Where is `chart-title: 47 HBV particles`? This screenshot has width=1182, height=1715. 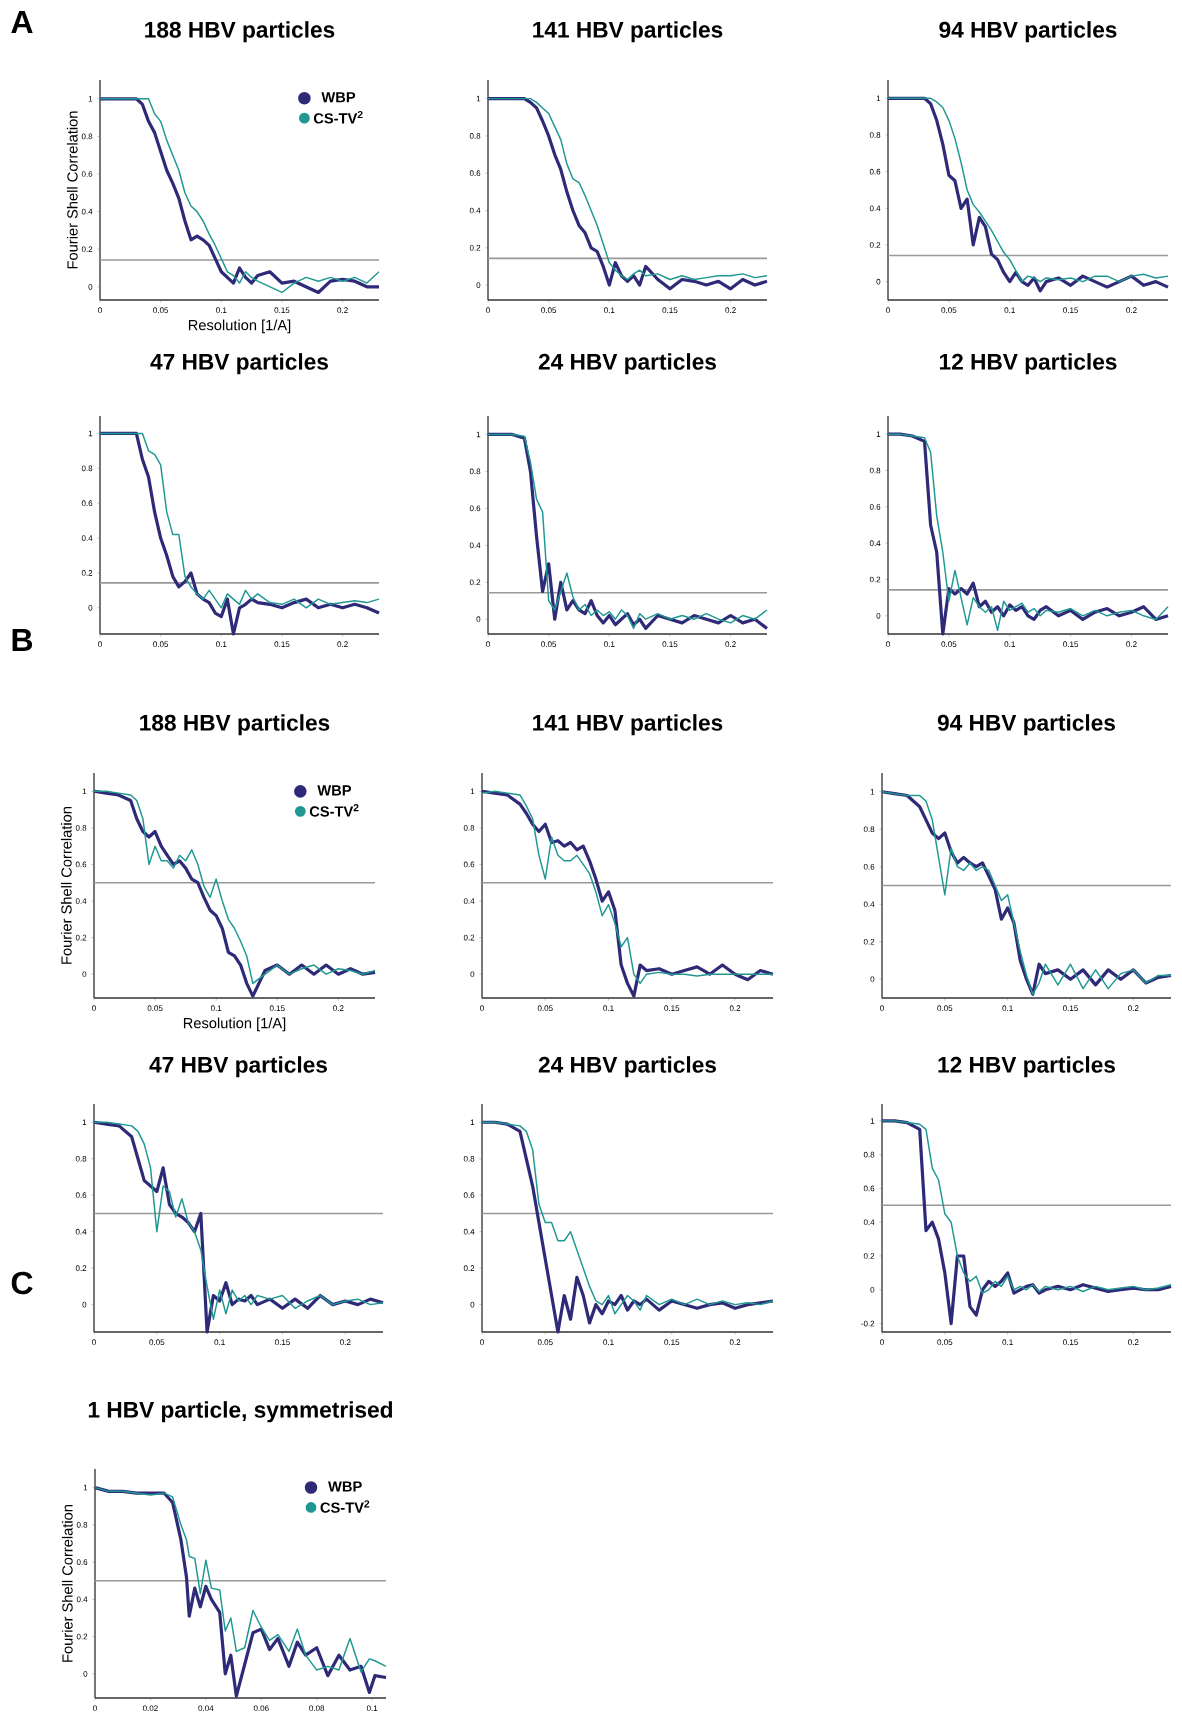
chart-title: 47 HBV particles is located at coordinates (238, 1067).